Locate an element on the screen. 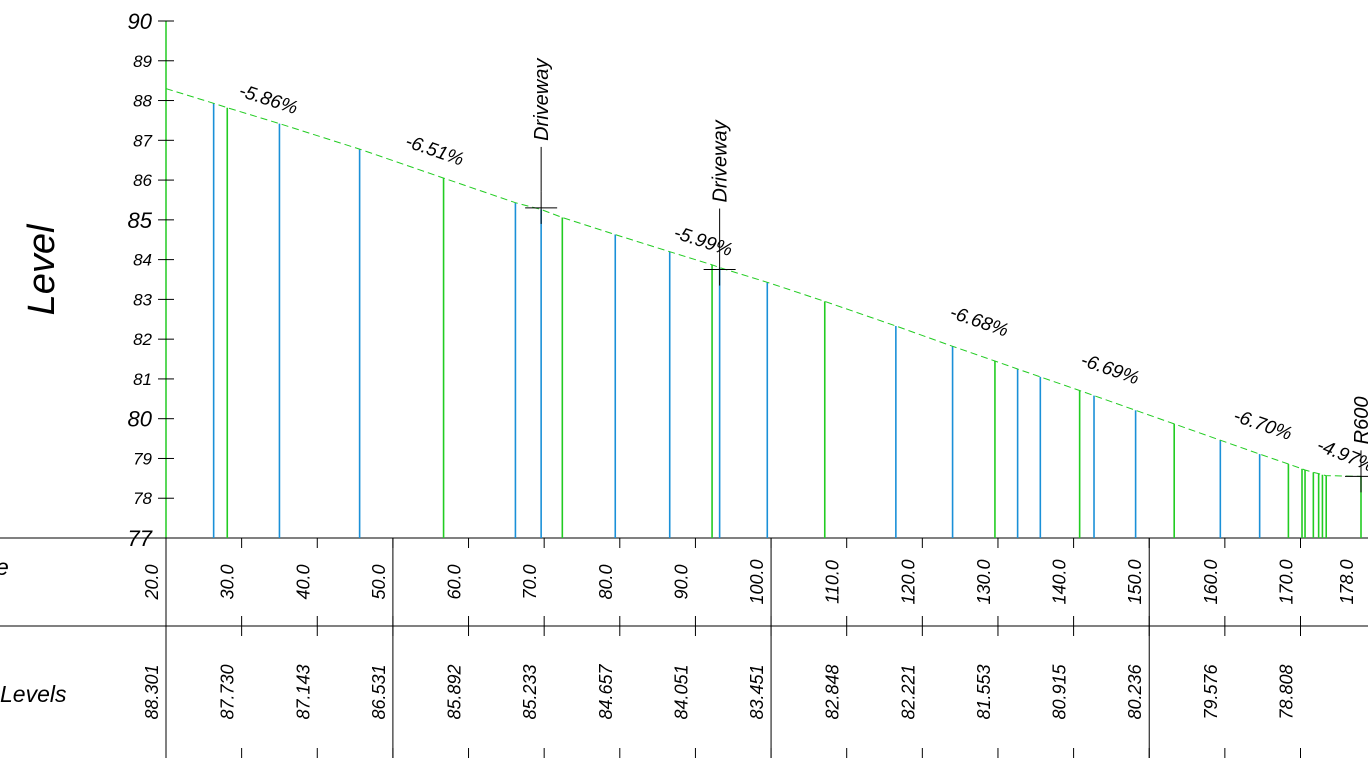  chainage-value: 160.0 is located at coordinates (1211, 581).